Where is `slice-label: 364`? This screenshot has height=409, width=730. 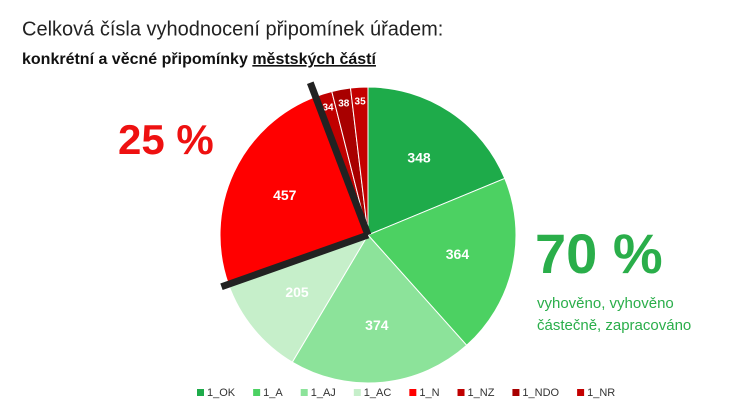
slice-label: 364 is located at coordinates (458, 254).